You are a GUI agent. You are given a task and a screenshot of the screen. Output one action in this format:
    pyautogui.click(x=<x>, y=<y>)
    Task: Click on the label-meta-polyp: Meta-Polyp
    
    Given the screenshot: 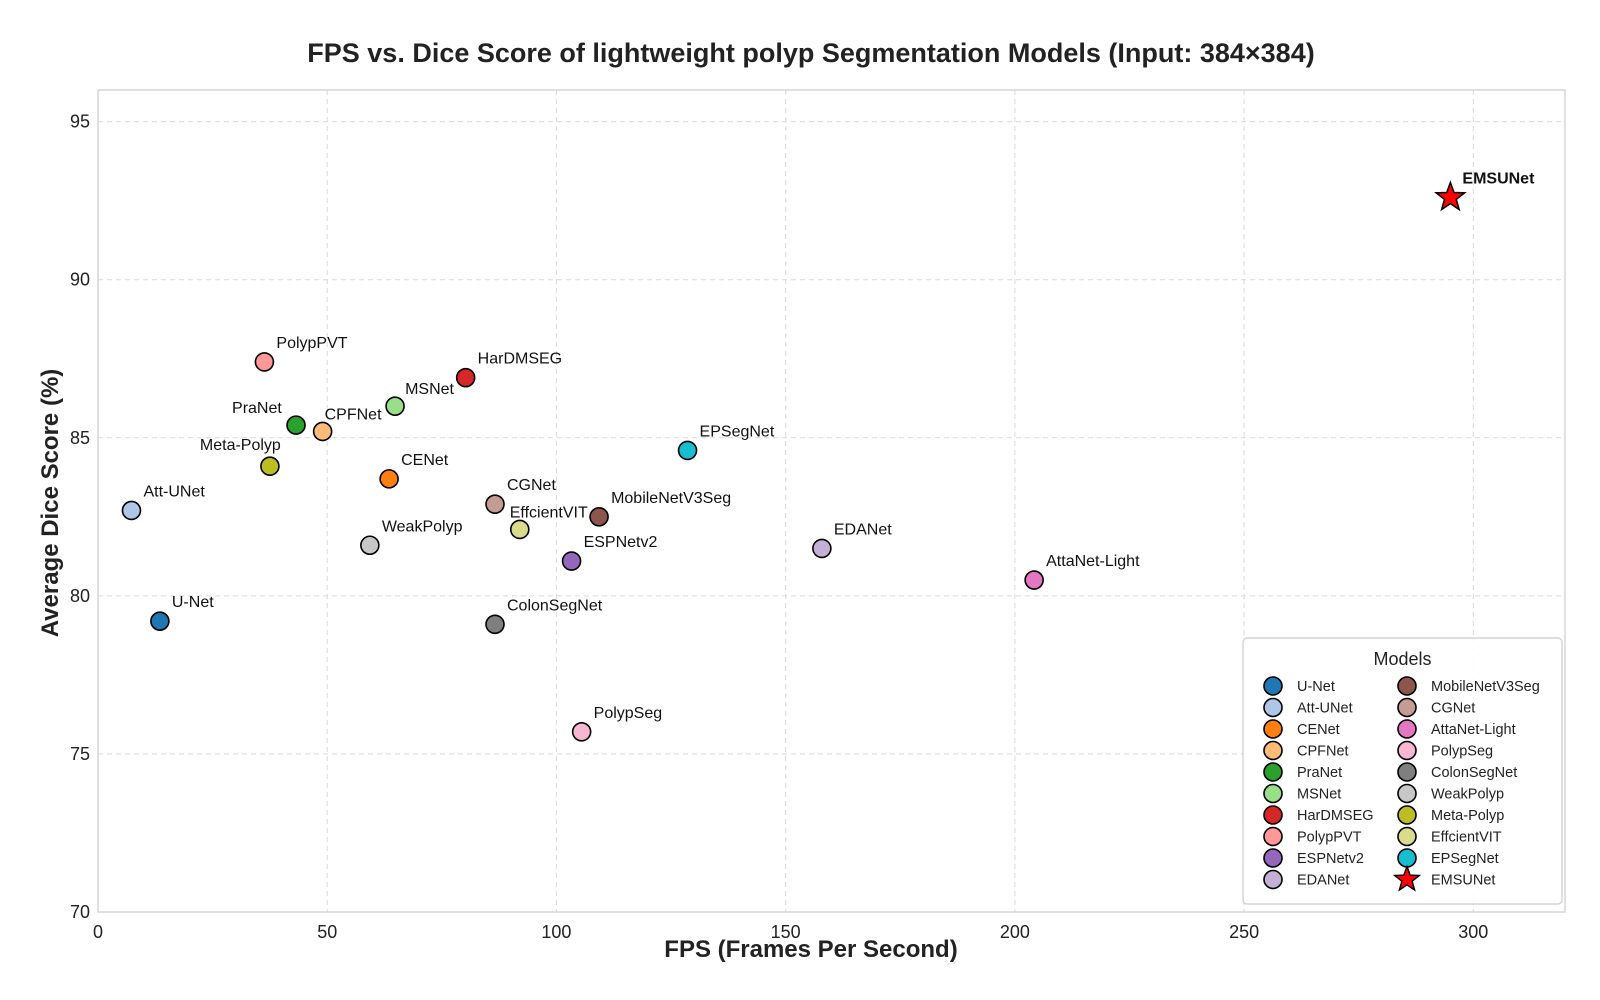 What is the action you would take?
    pyautogui.click(x=240, y=445)
    